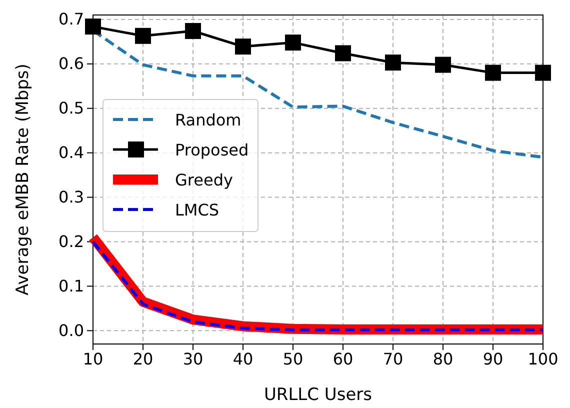 The image size is (570, 408). Describe the element at coordinates (243, 358) in the screenshot. I see `x-tick-label: 40` at that location.